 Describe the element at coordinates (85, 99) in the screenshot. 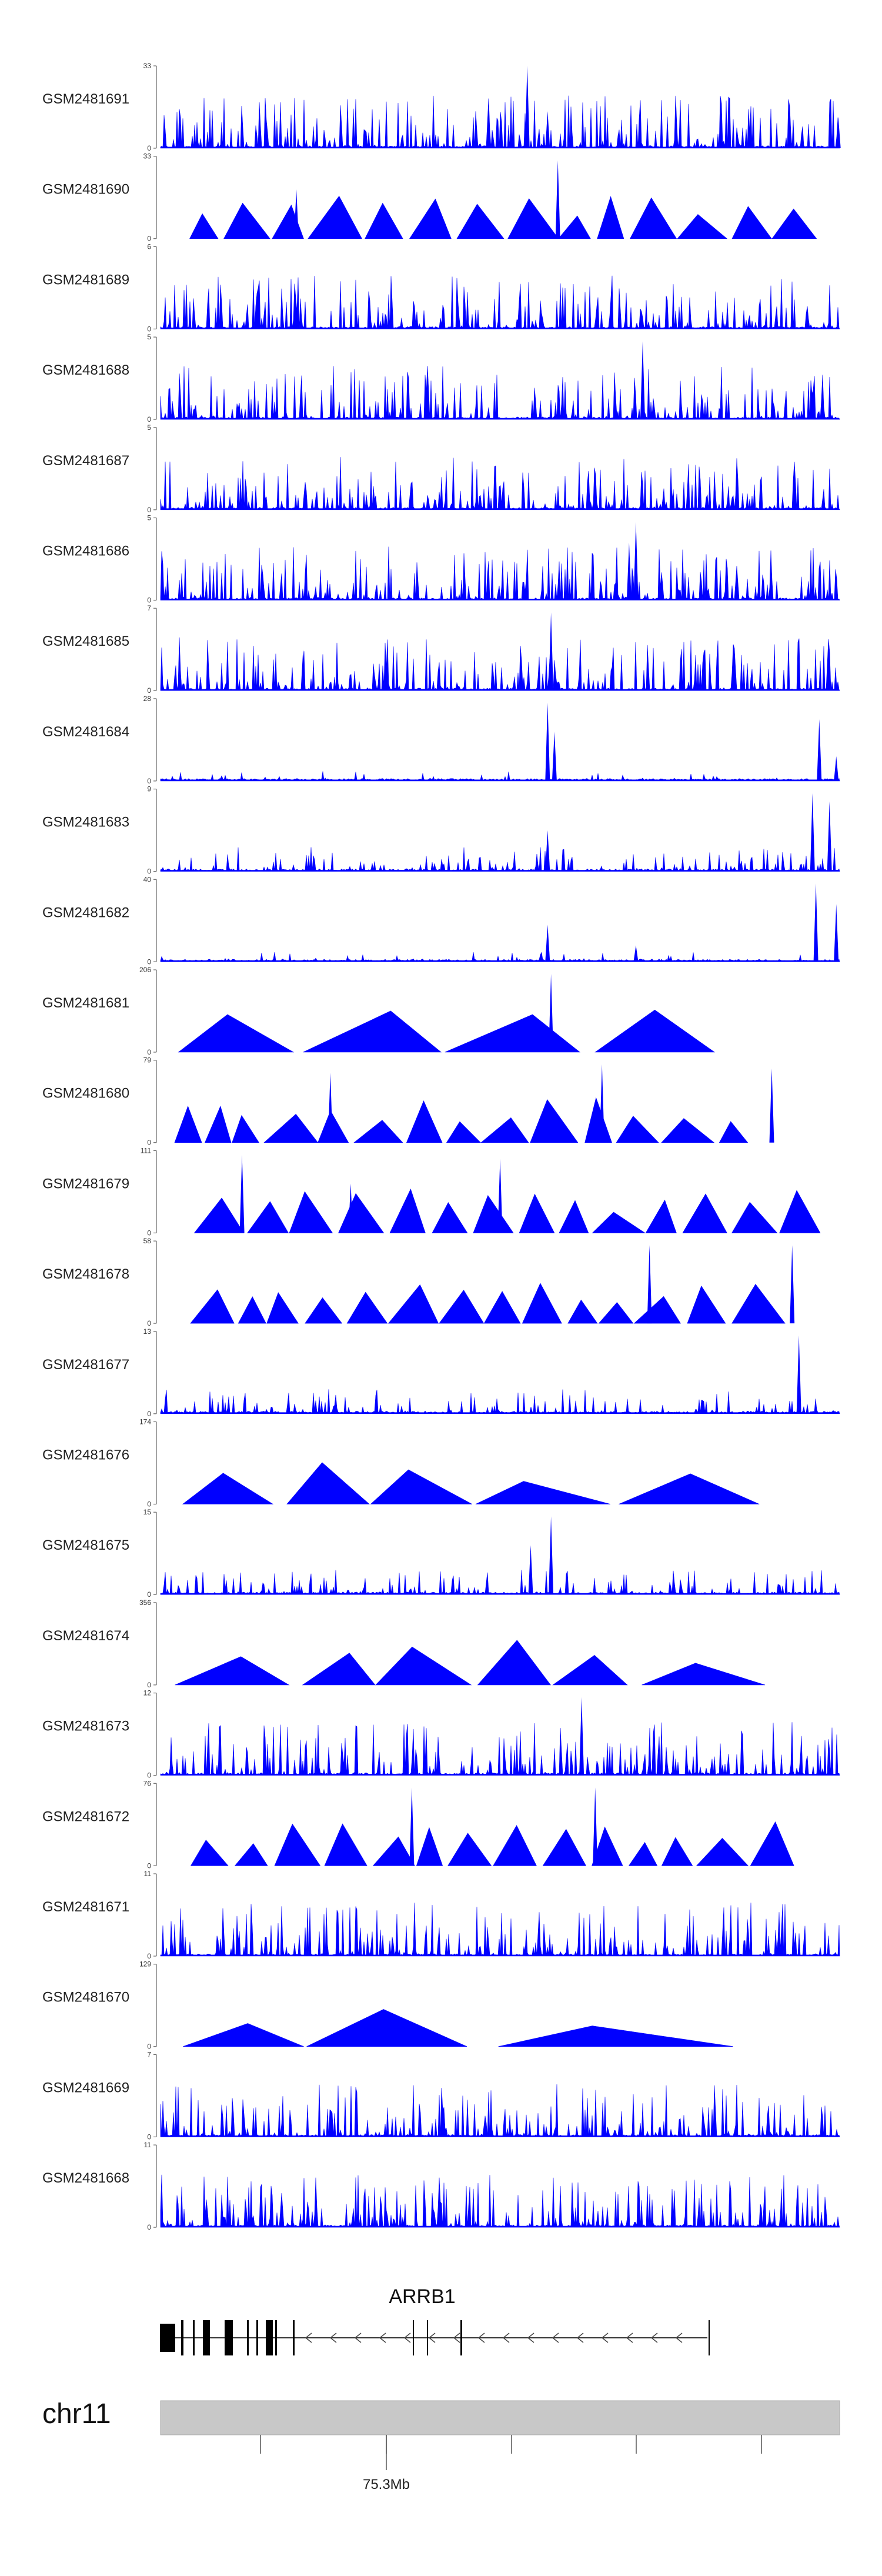

I see `track-label: GSM2481691` at that location.